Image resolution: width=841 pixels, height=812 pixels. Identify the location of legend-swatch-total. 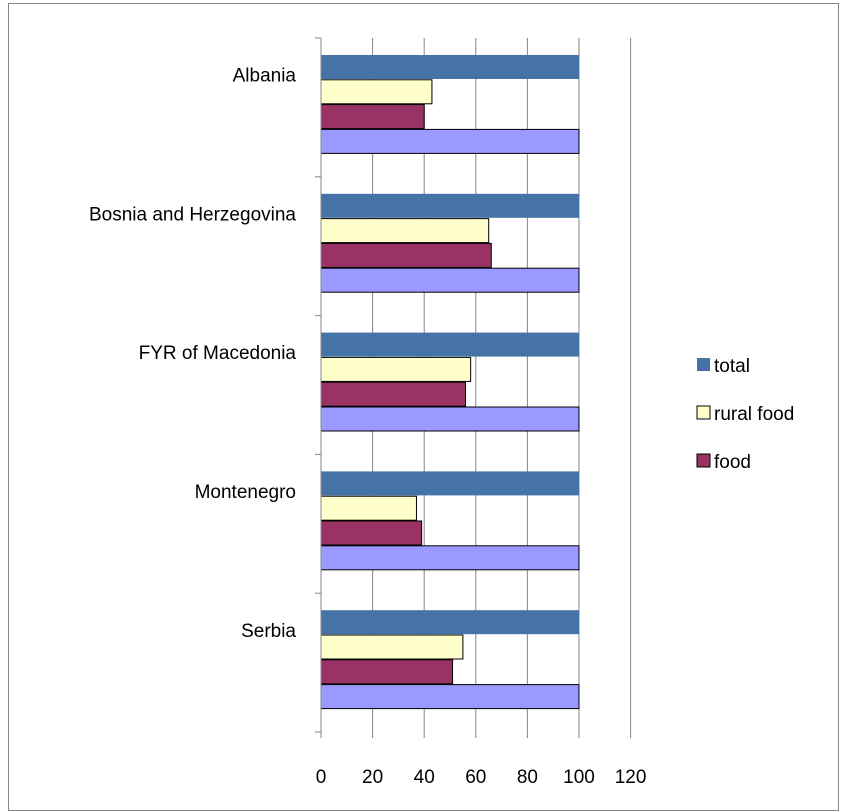
(703, 364).